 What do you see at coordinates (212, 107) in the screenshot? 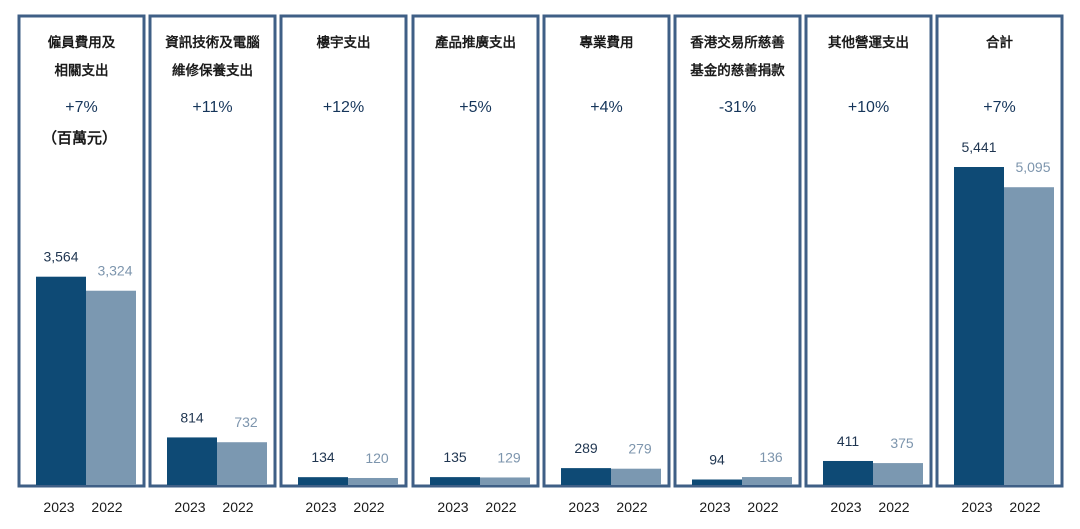
I see `percent-change: +11%` at bounding box center [212, 107].